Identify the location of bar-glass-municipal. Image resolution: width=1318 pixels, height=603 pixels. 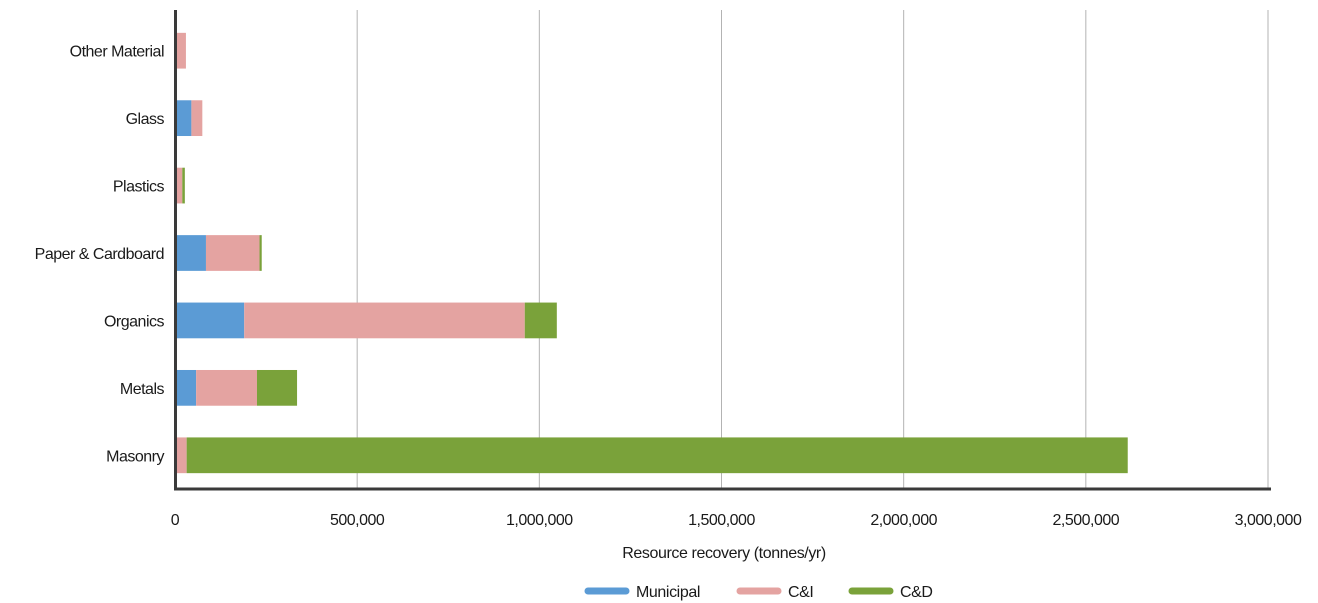
(183, 118).